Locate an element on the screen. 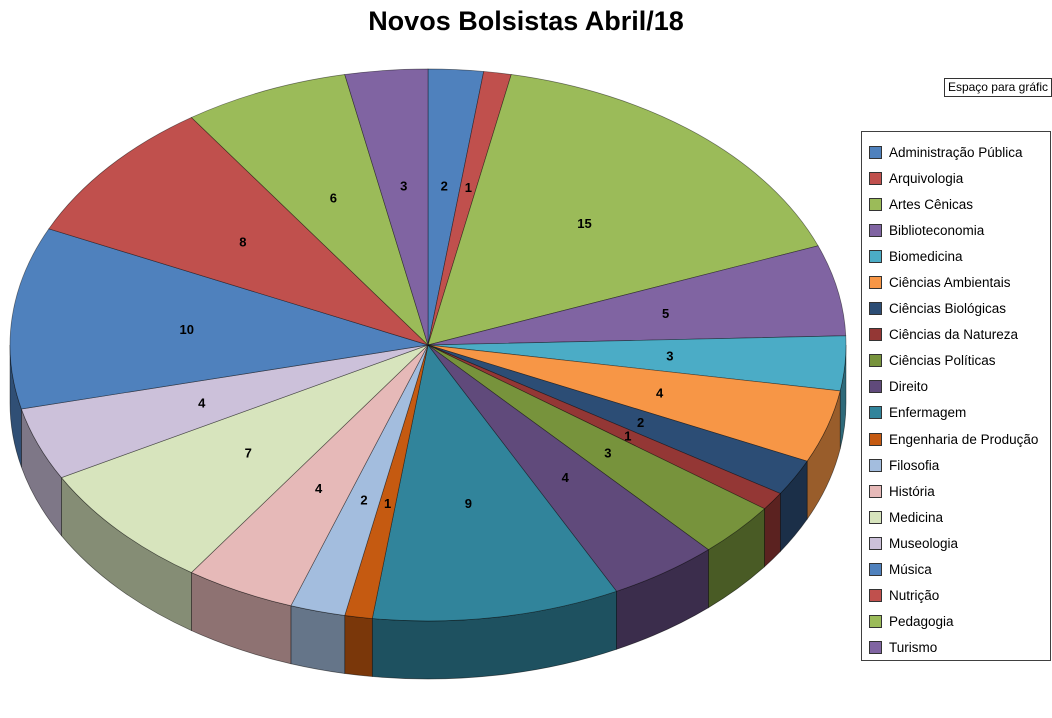  legend-item-musica: Música is located at coordinates (959, 570).